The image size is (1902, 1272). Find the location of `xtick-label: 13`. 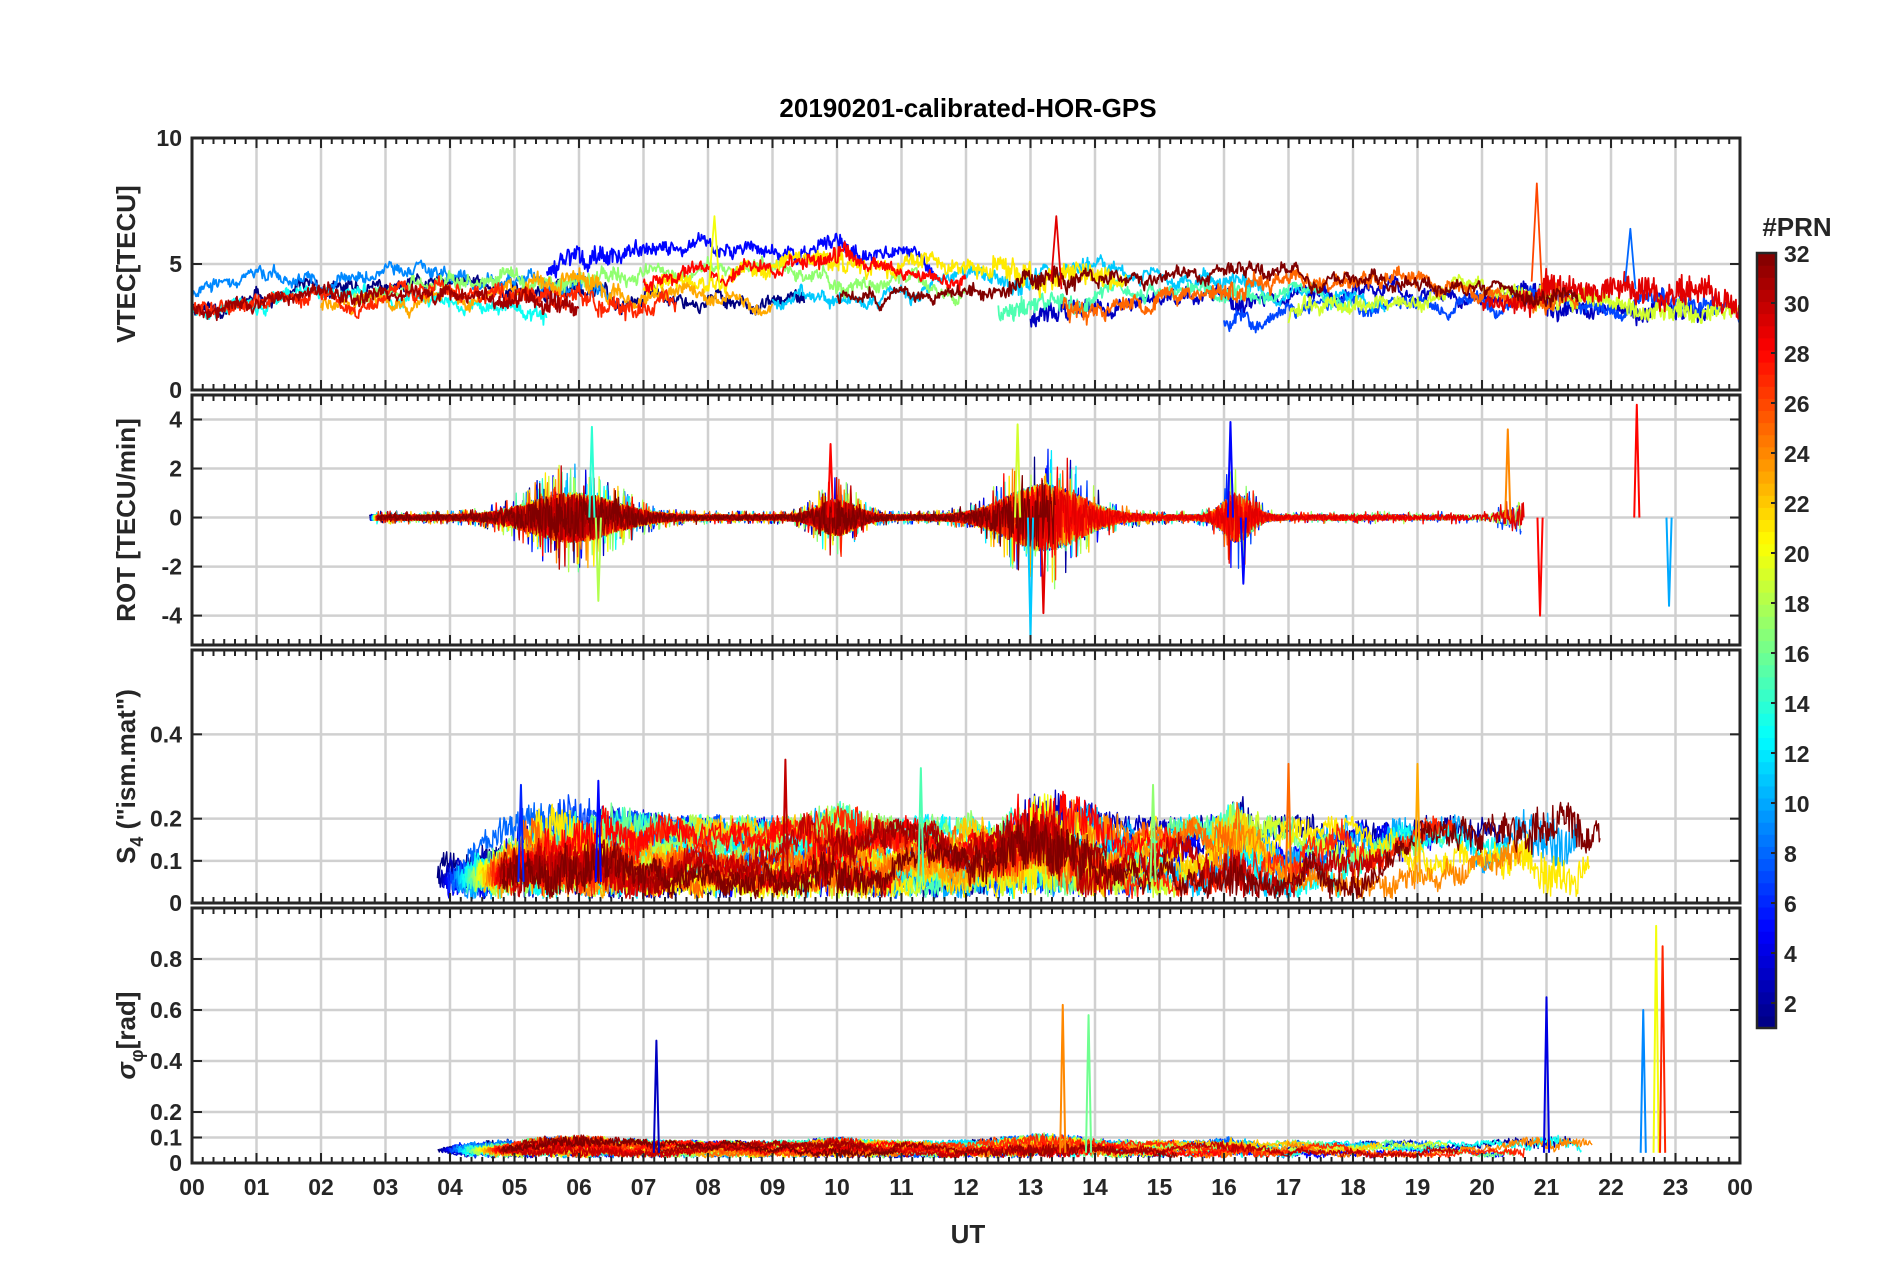

xtick-label: 13 is located at coordinates (1031, 1187).